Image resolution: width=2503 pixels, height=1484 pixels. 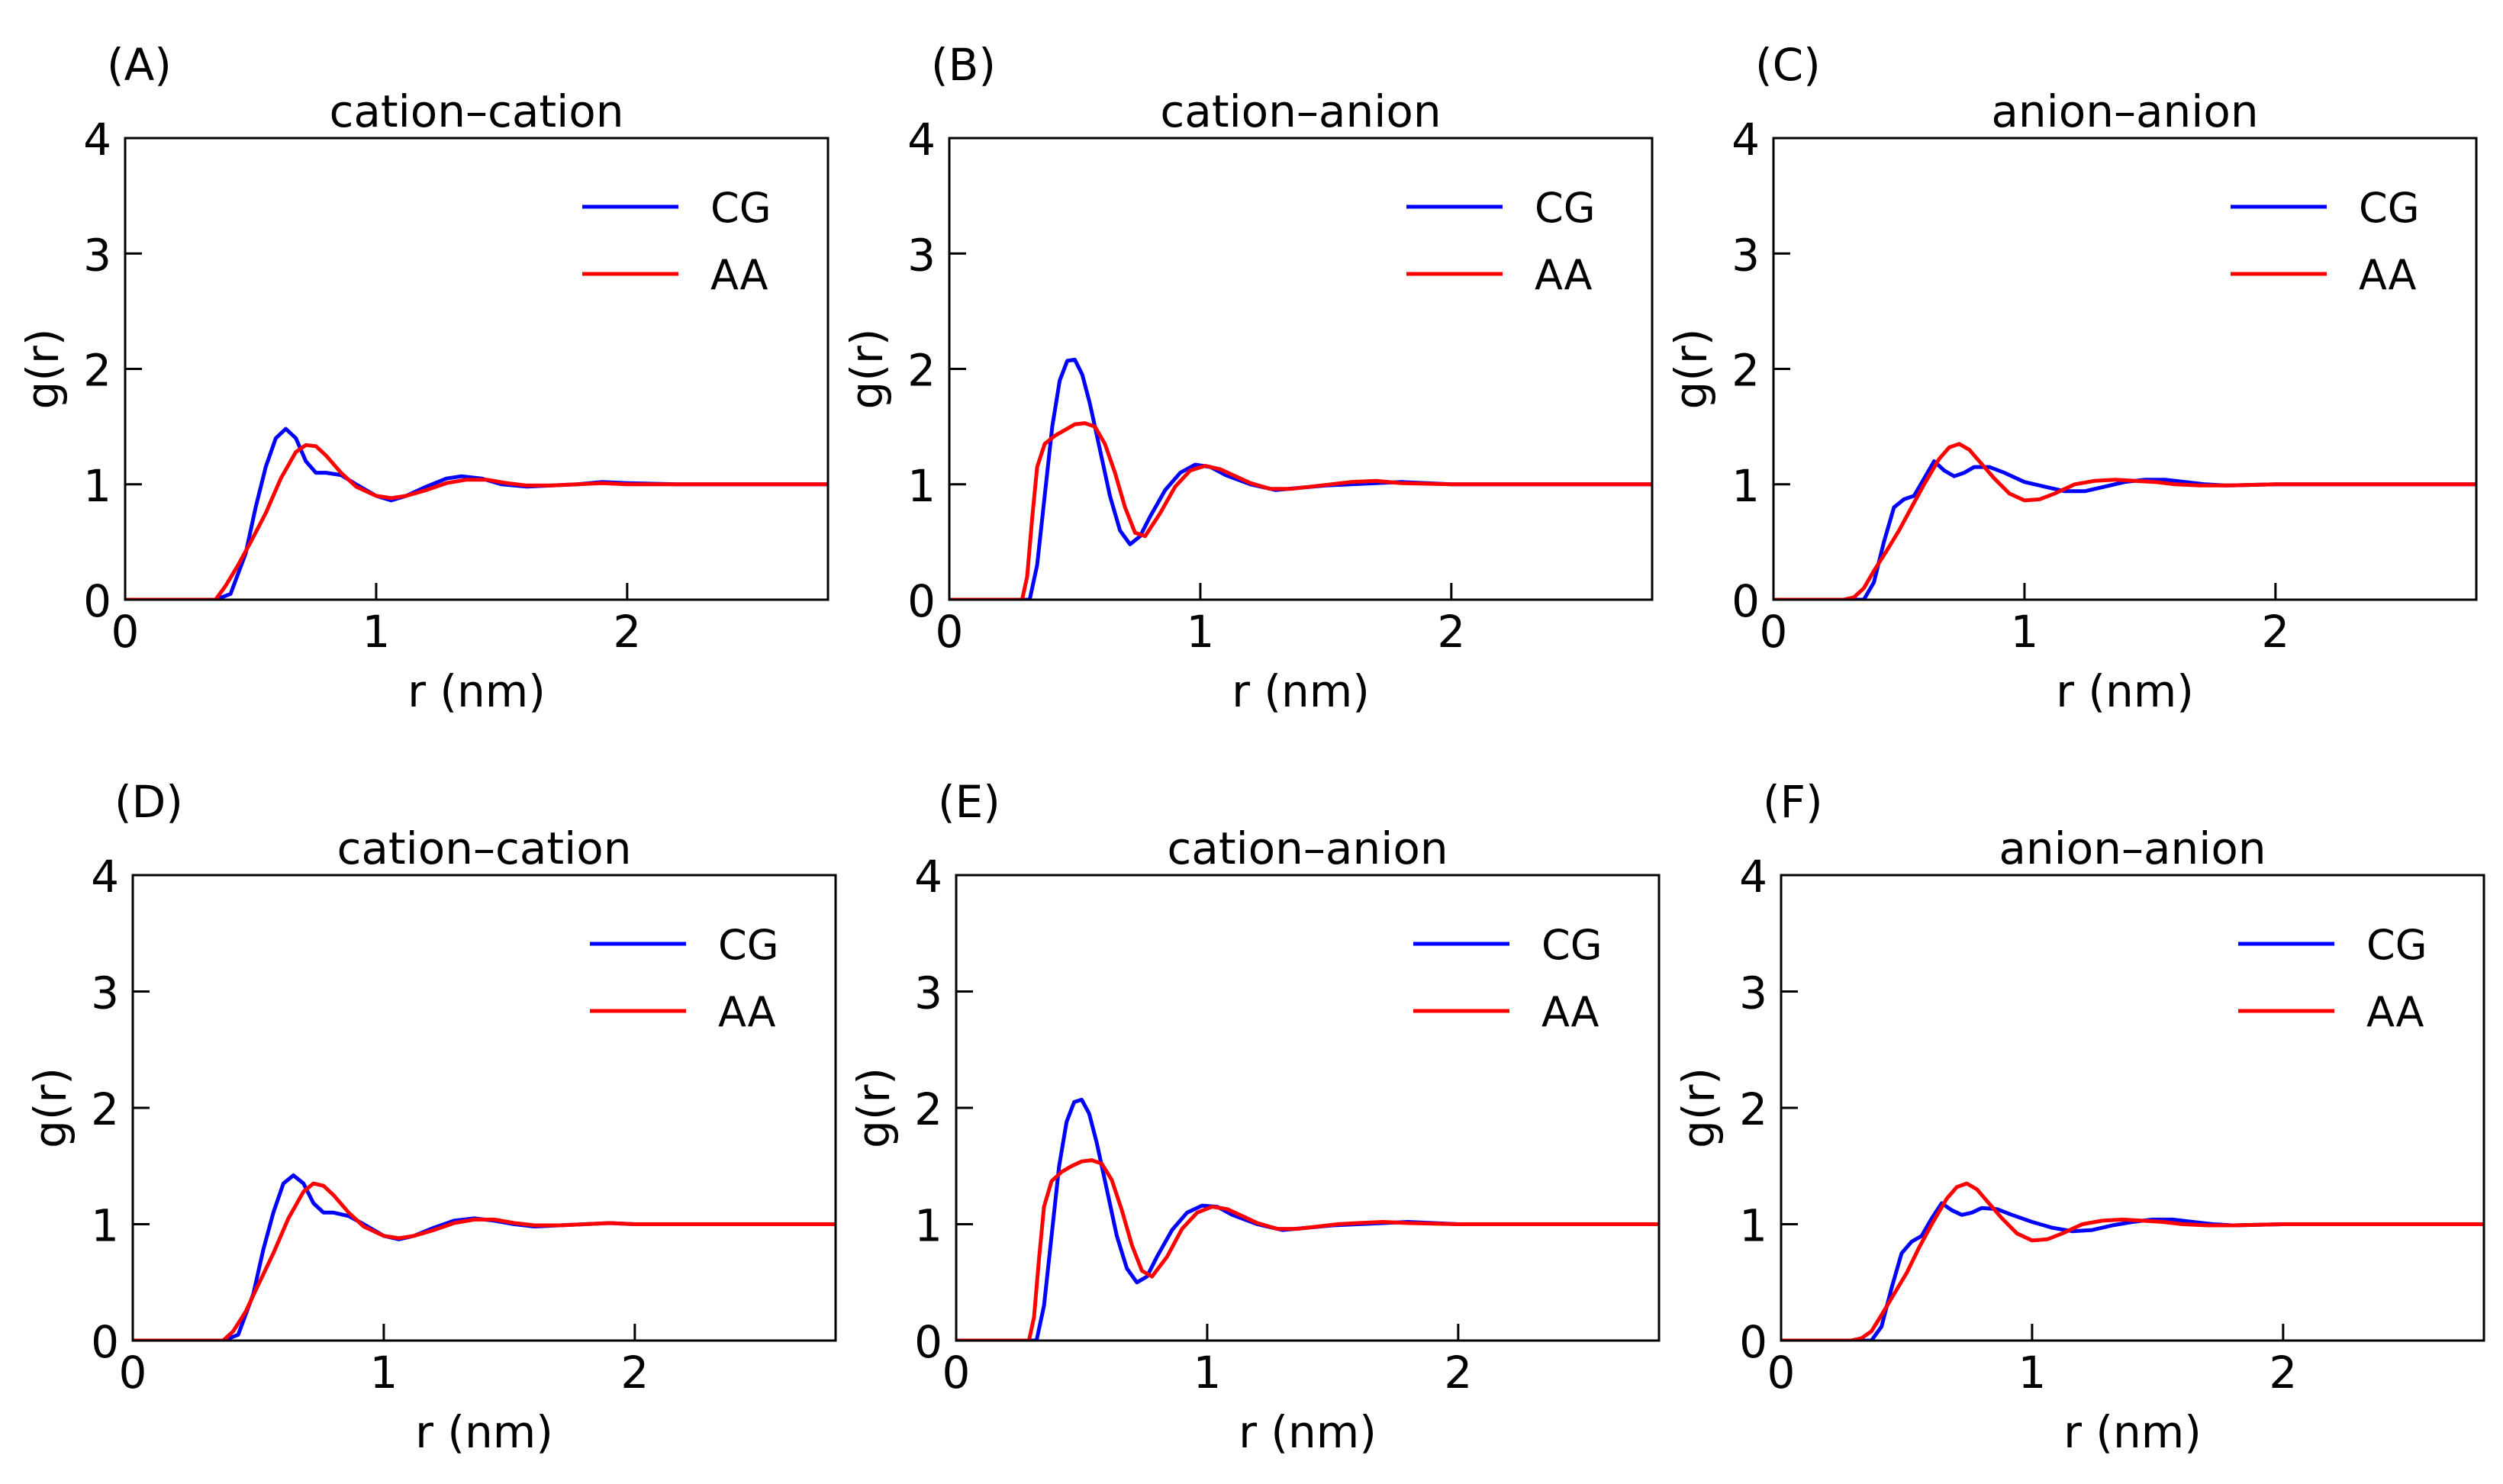 What do you see at coordinates (1793, 802) in the screenshot?
I see `panel-label: (F)` at bounding box center [1793, 802].